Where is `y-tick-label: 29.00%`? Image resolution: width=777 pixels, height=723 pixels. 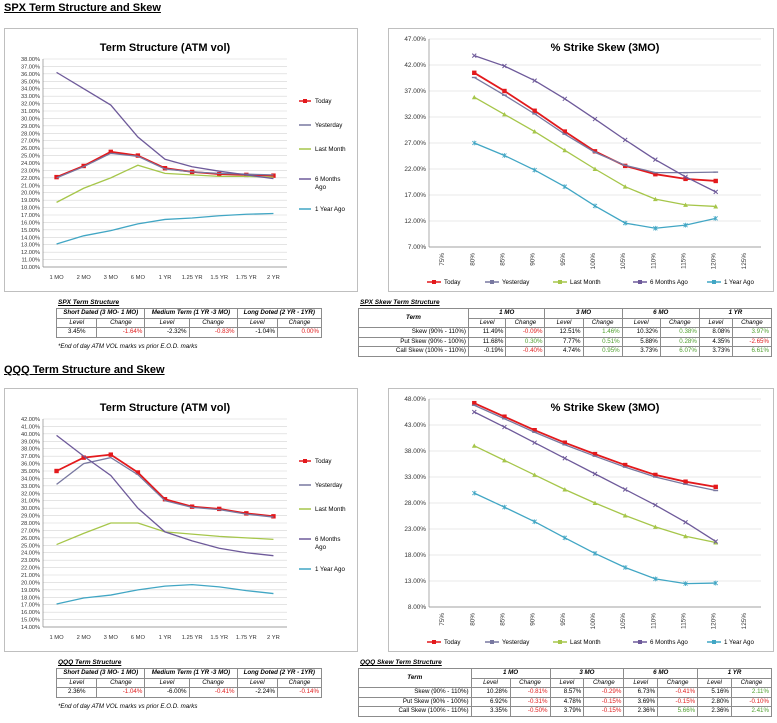 y-tick-label: 29.00% is located at coordinates (30, 127).